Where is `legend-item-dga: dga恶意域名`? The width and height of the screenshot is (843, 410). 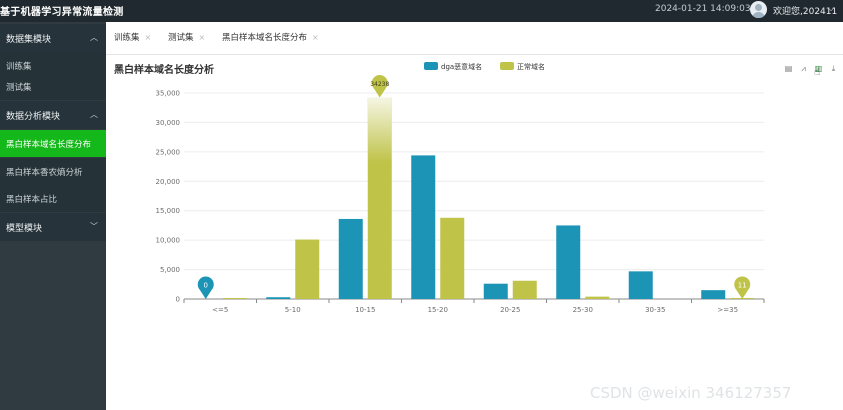 legend-item-dga: dga恶意域名 is located at coordinates (453, 67).